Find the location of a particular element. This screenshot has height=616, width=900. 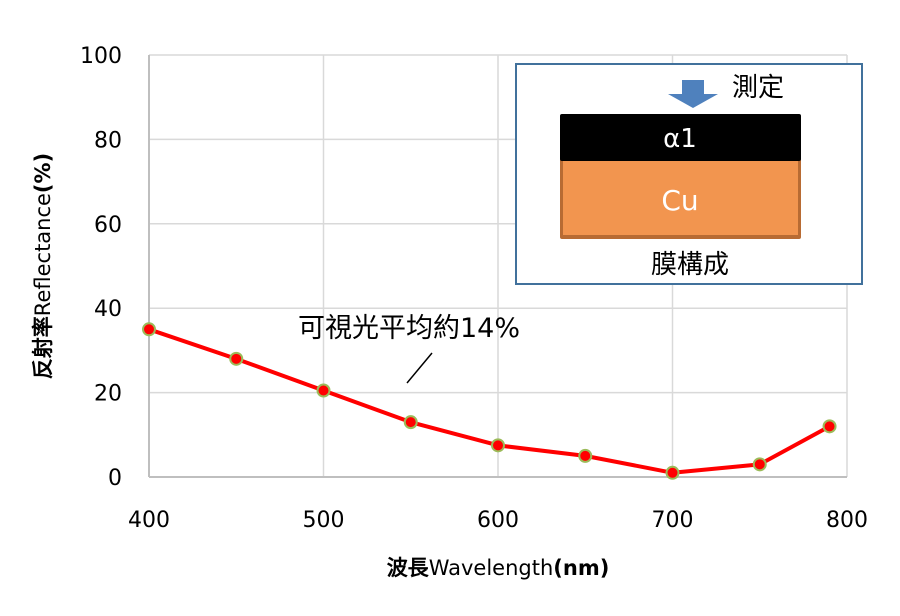

film-structure-inset: 測定 α1 Cu 膜構成 is located at coordinates (689, 174).